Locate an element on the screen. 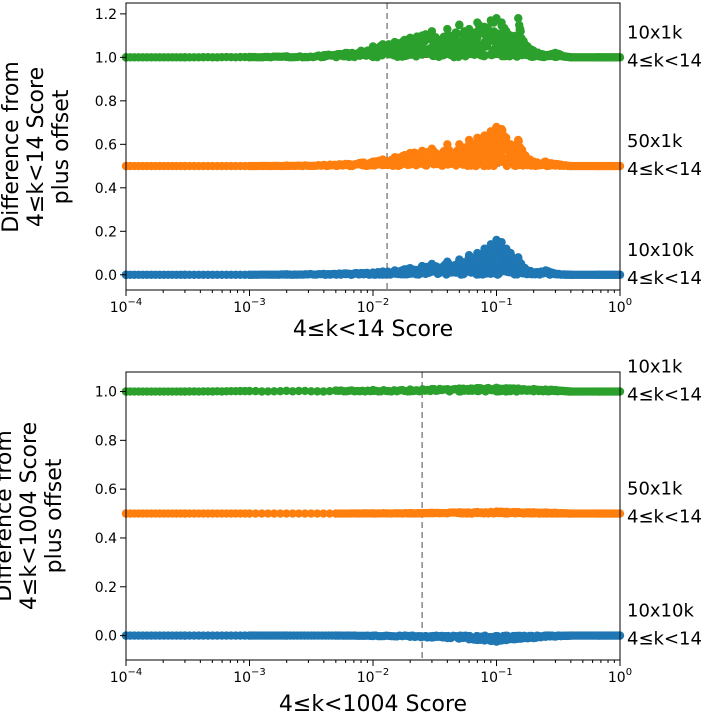 The height and width of the screenshot is (720, 720). bottom-series-10x1k is located at coordinates (373, 389).